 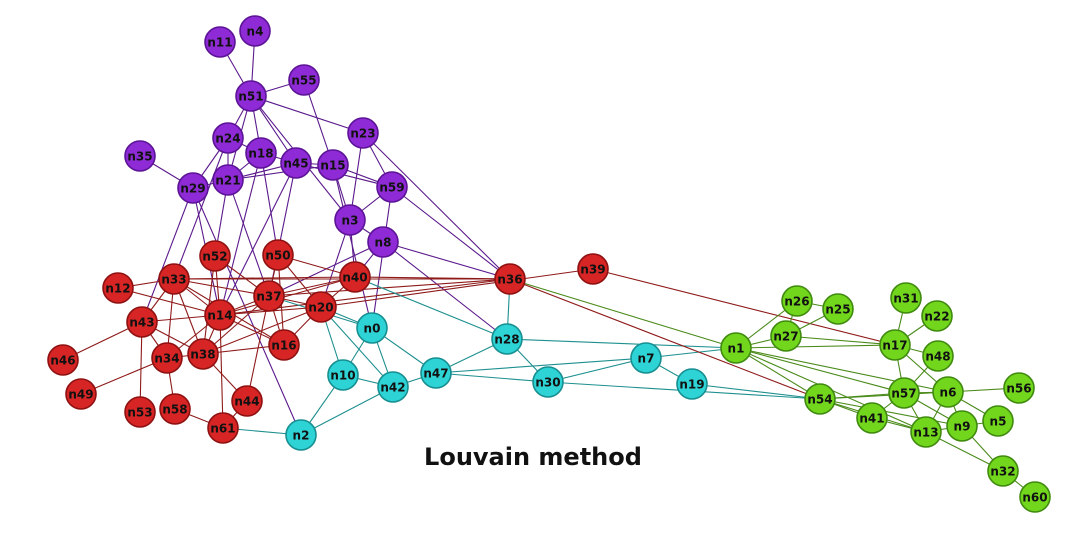 What do you see at coordinates (251, 96) in the screenshot?
I see `node-n51: n51` at bounding box center [251, 96].